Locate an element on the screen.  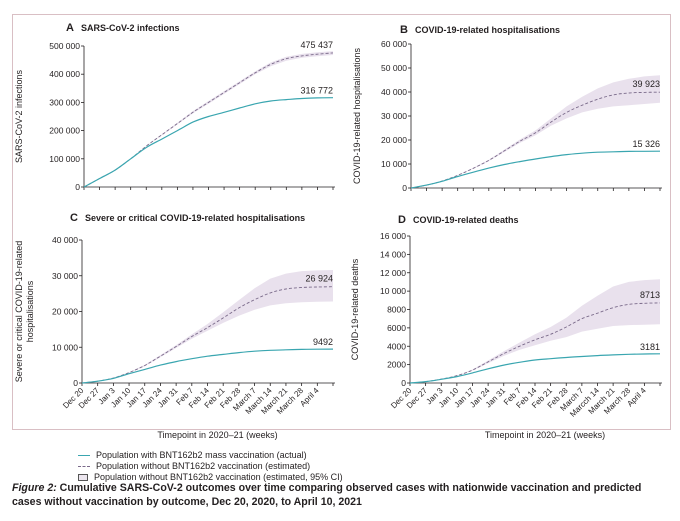
panel-letter: D is located at coordinates (402, 220).